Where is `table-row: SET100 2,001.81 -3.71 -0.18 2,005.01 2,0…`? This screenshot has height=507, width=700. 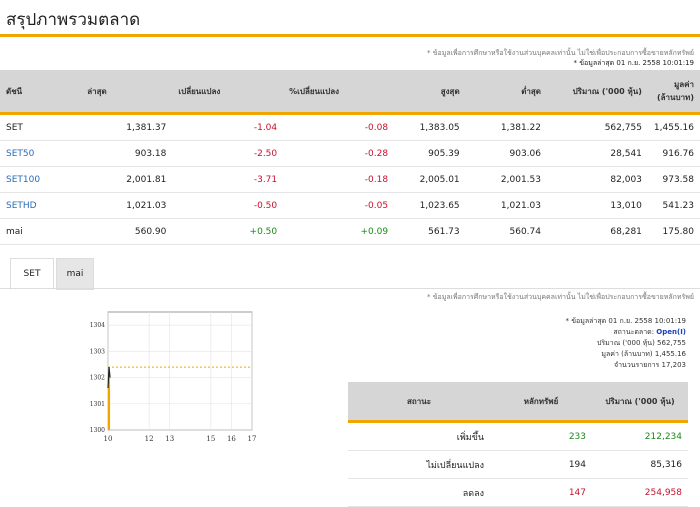 table-row: SET100 2,001.81 -3.71 -0.18 2,005.01 2,0… is located at coordinates (350, 179).